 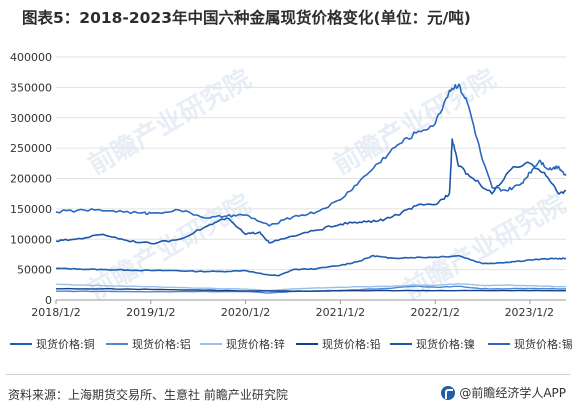 What do you see at coordinates (288, 374) in the screenshot?
I see `footer-divider` at bounding box center [288, 374].